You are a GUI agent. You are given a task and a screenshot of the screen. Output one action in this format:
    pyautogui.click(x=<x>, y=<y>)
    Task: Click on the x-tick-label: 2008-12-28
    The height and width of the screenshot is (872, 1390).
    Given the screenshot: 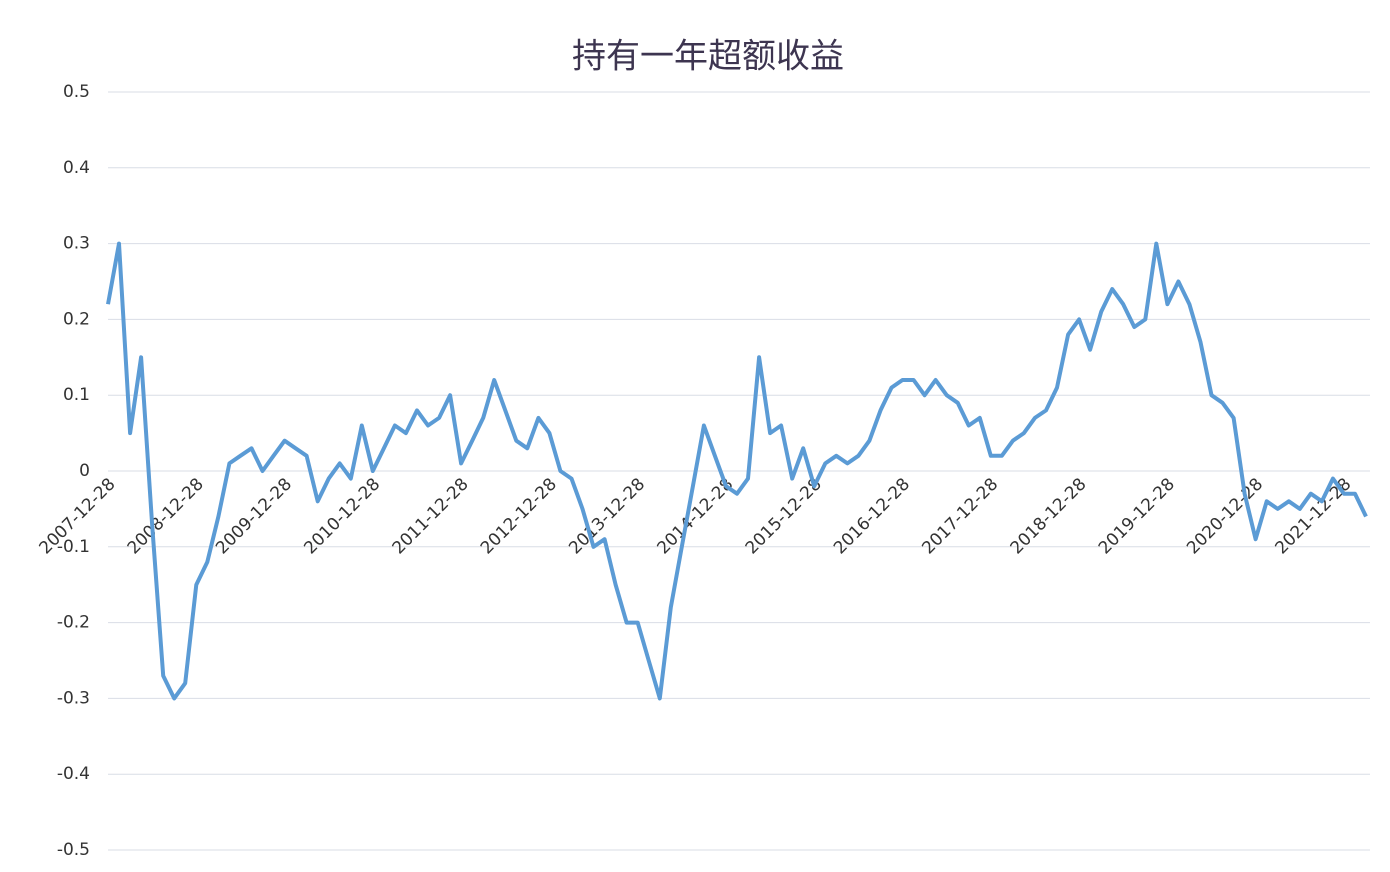 What is the action you would take?
    pyautogui.click(x=166, y=516)
    